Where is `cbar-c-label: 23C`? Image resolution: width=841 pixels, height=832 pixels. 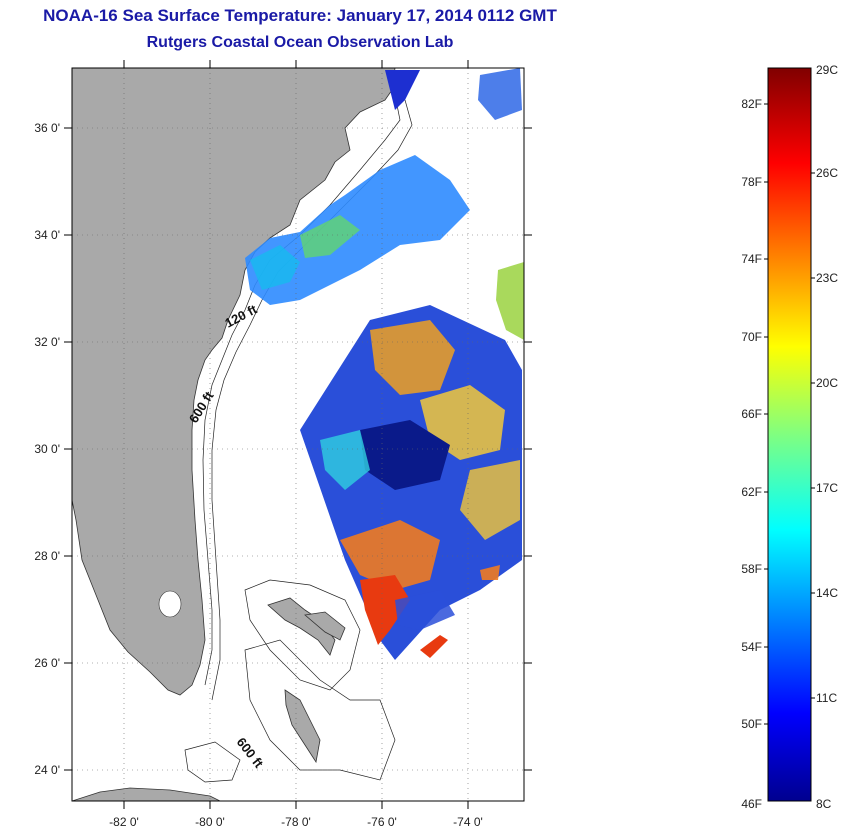
cbar-c-label: 23C is located at coordinates (827, 278).